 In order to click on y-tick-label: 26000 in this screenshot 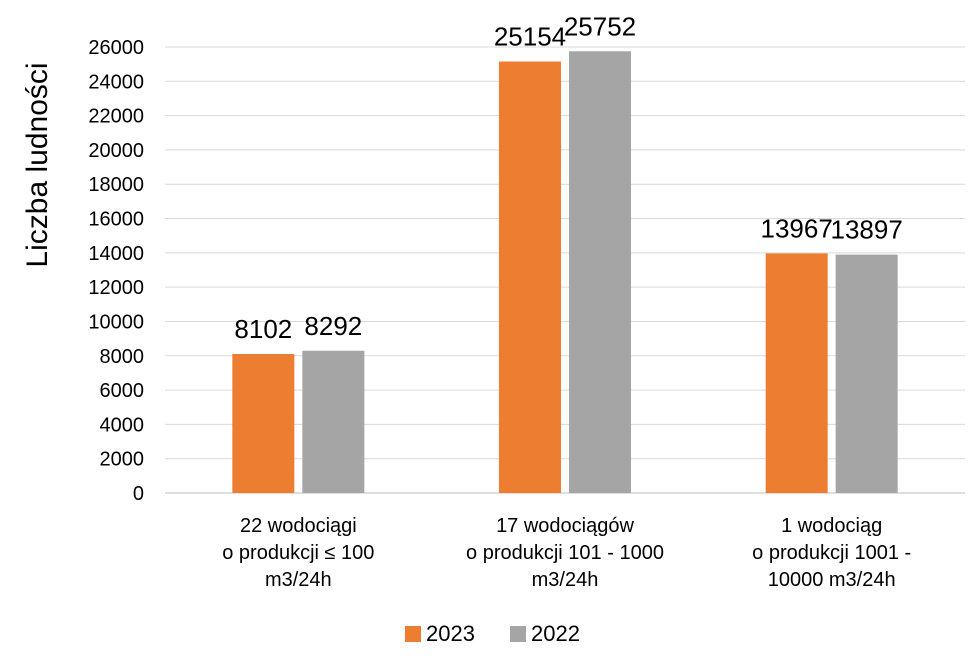, I will do `click(116, 48)`.